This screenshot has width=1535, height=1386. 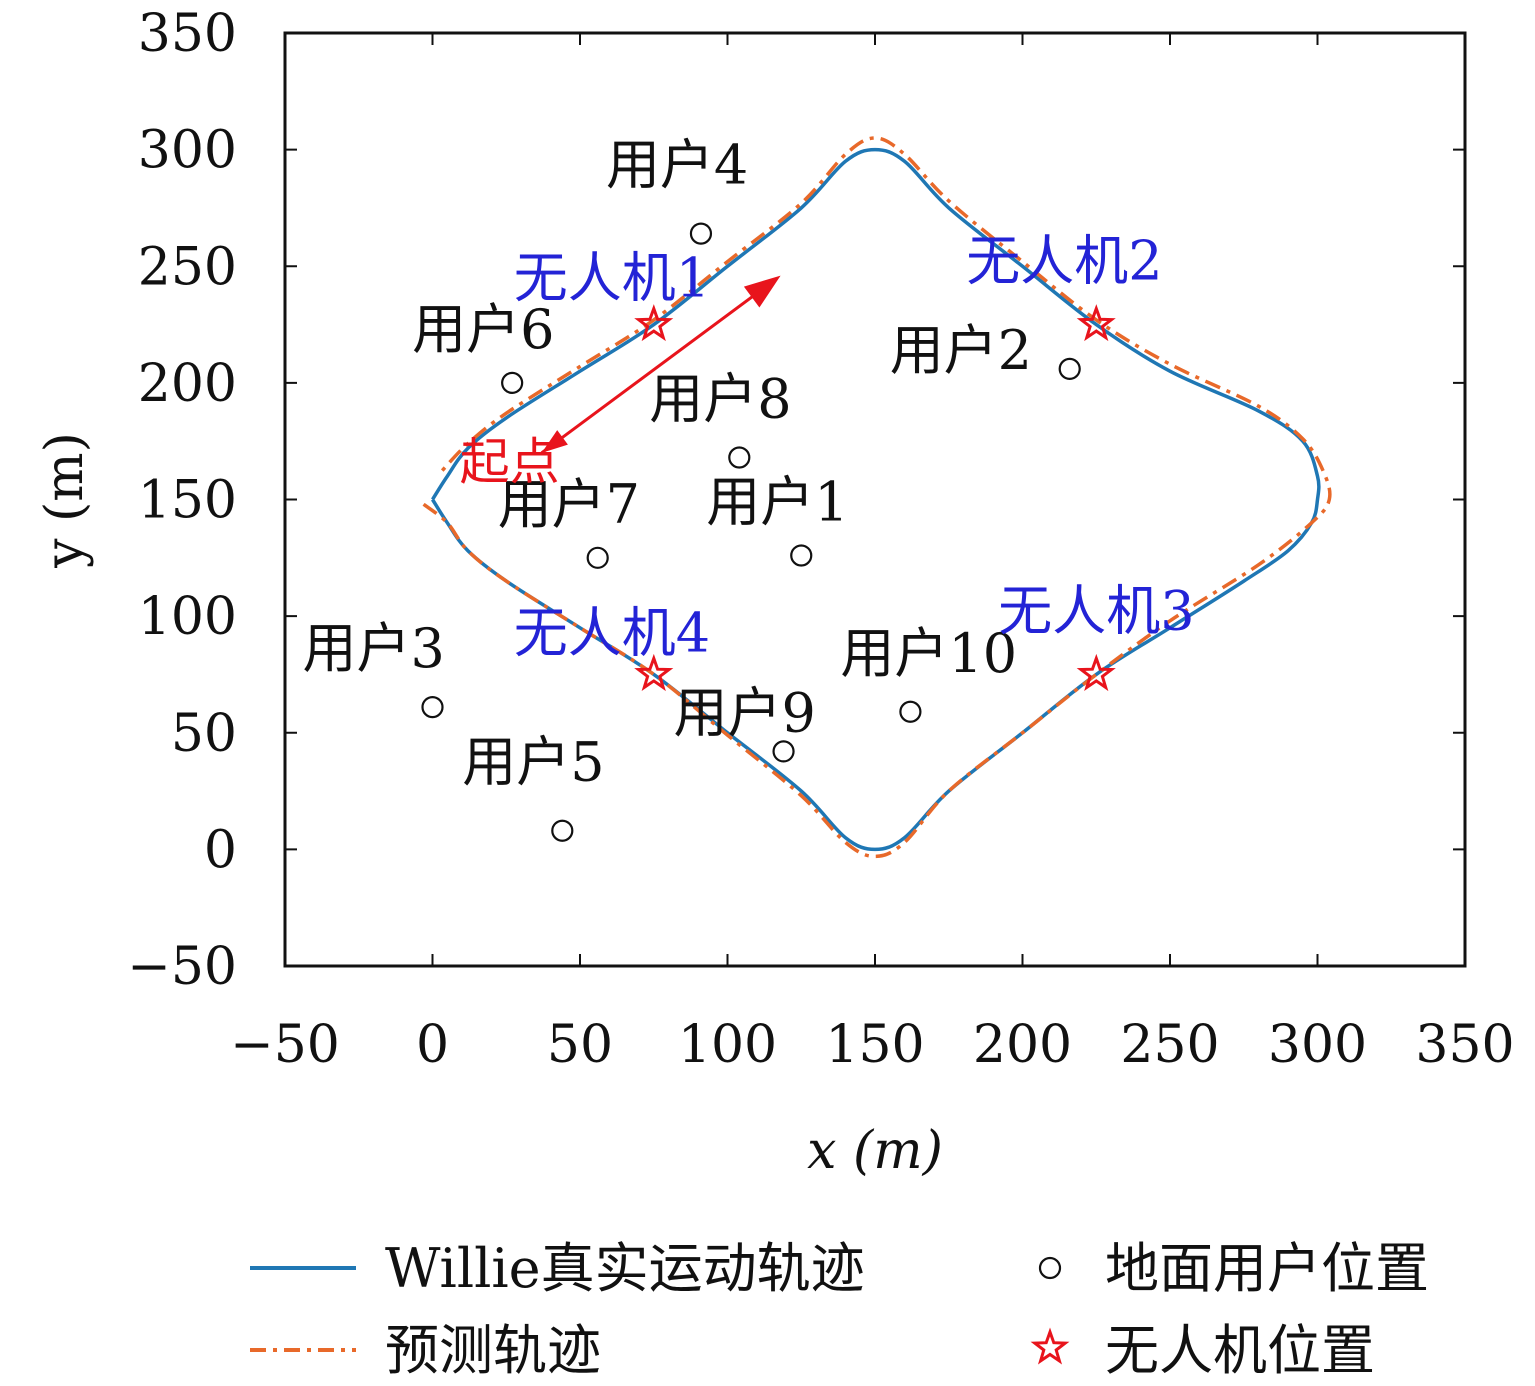 What do you see at coordinates (204, 734) in the screenshot?
I see `y-tick-label: 50` at bounding box center [204, 734].